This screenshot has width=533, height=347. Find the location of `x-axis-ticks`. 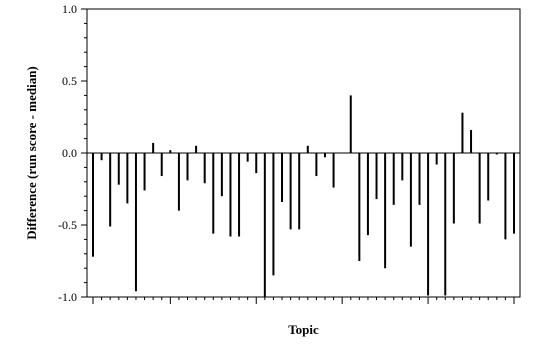

x-axis-ticks is located at coordinates (303, 300).